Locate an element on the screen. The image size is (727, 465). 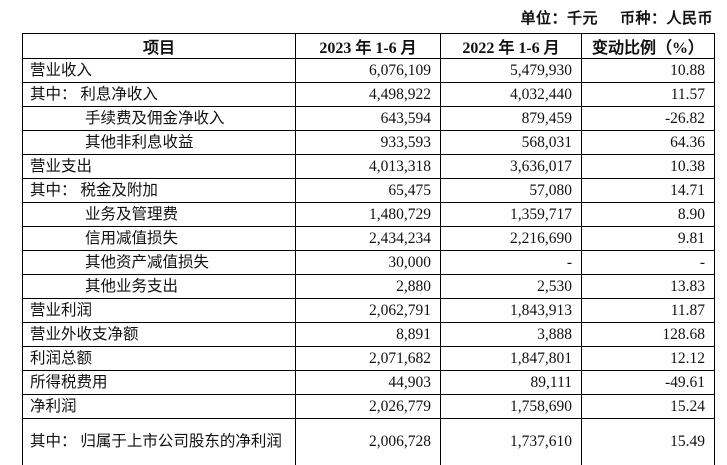
value-2022: 568,031 is located at coordinates (511, 142).